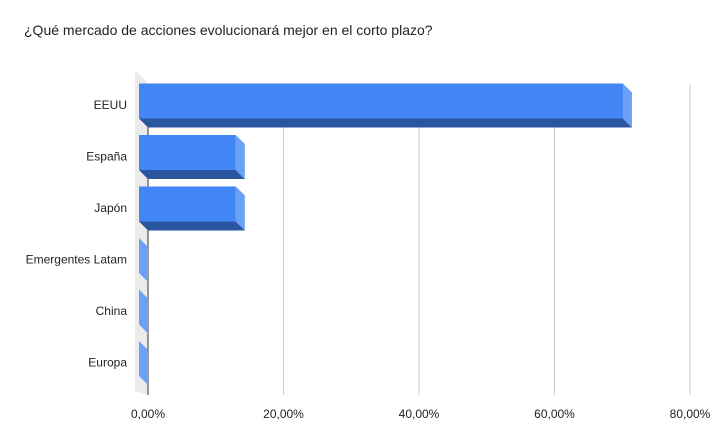  What do you see at coordinates (690, 414) in the screenshot?
I see `x-tick-label: 80,00%` at bounding box center [690, 414].